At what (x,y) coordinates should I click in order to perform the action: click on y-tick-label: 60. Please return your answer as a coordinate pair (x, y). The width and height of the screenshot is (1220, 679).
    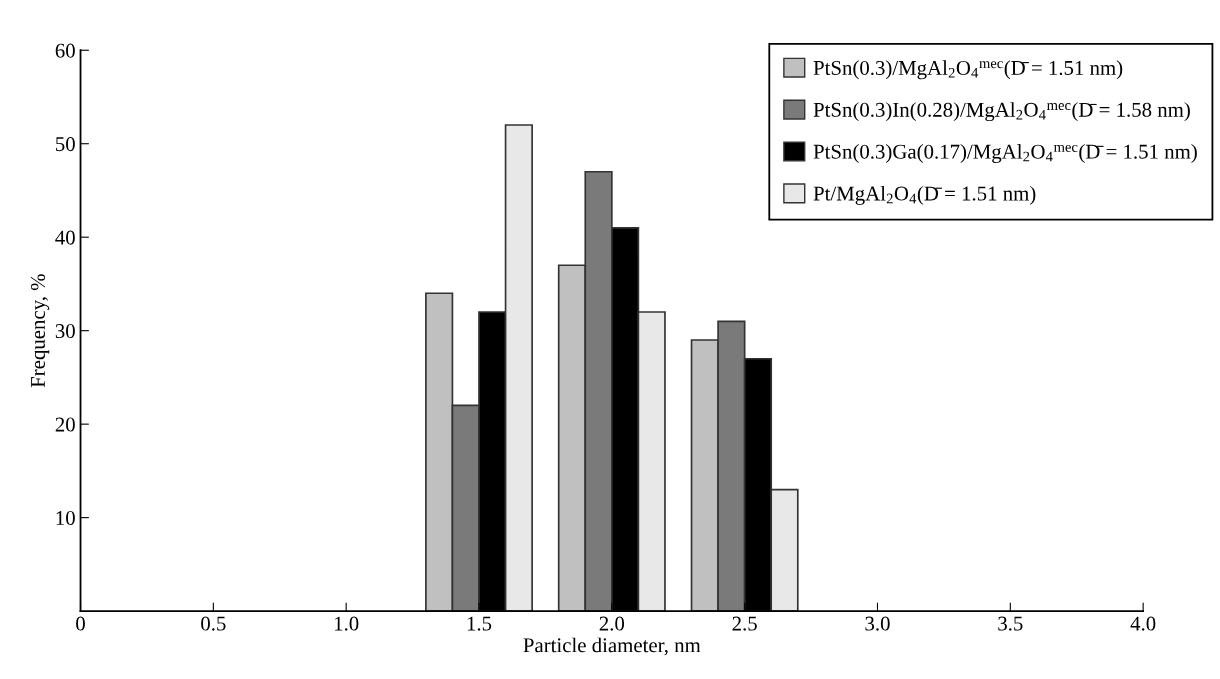
    Looking at the image, I should click on (65, 50).